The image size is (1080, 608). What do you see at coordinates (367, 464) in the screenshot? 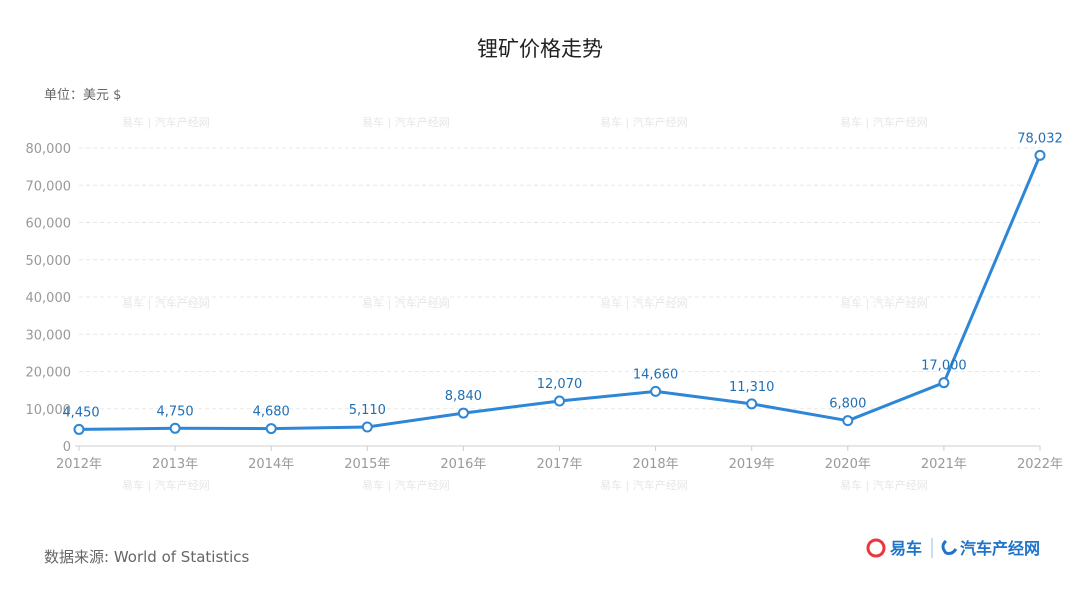
I see `x-tick-label: 2015年` at bounding box center [367, 464].